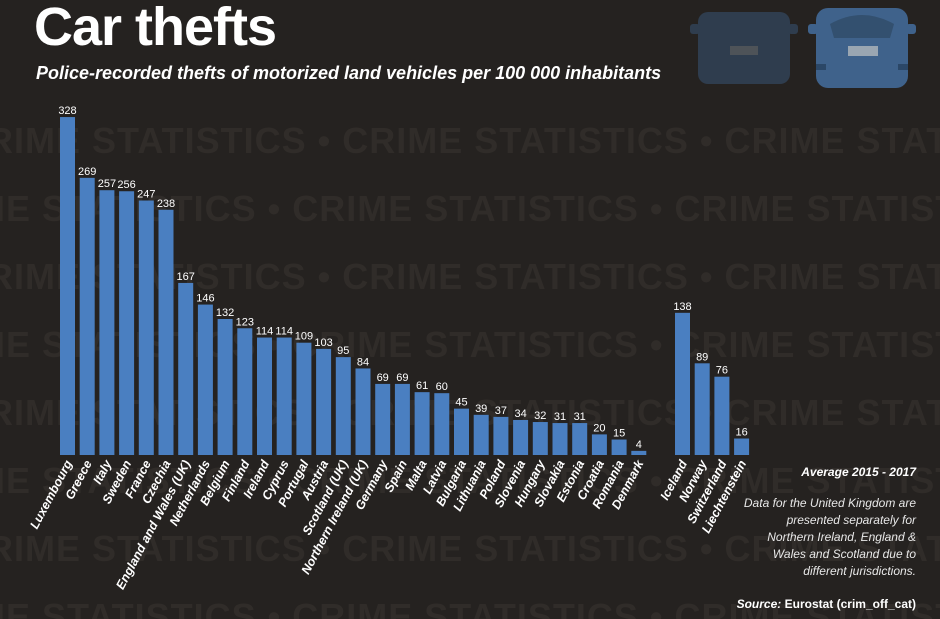 The width and height of the screenshot is (940, 619). Describe the element at coordinates (442, 387) in the screenshot. I see `value-label: 60` at that location.